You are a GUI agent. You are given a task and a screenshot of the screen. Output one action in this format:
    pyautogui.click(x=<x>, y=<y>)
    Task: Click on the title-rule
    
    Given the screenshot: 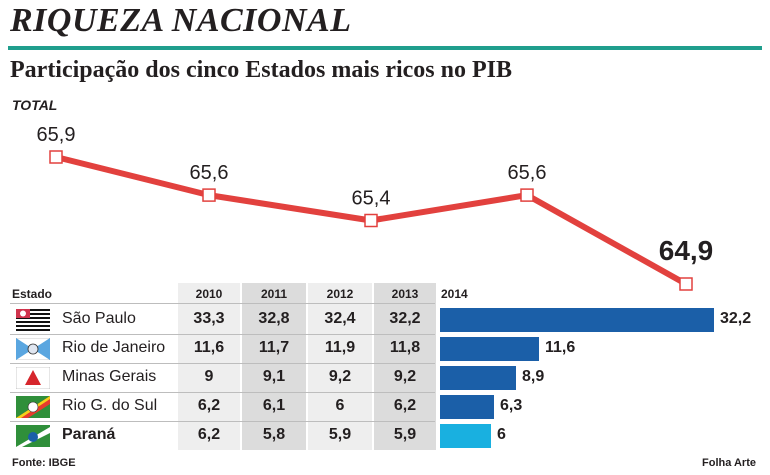 What is the action you would take?
    pyautogui.click(x=385, y=48)
    